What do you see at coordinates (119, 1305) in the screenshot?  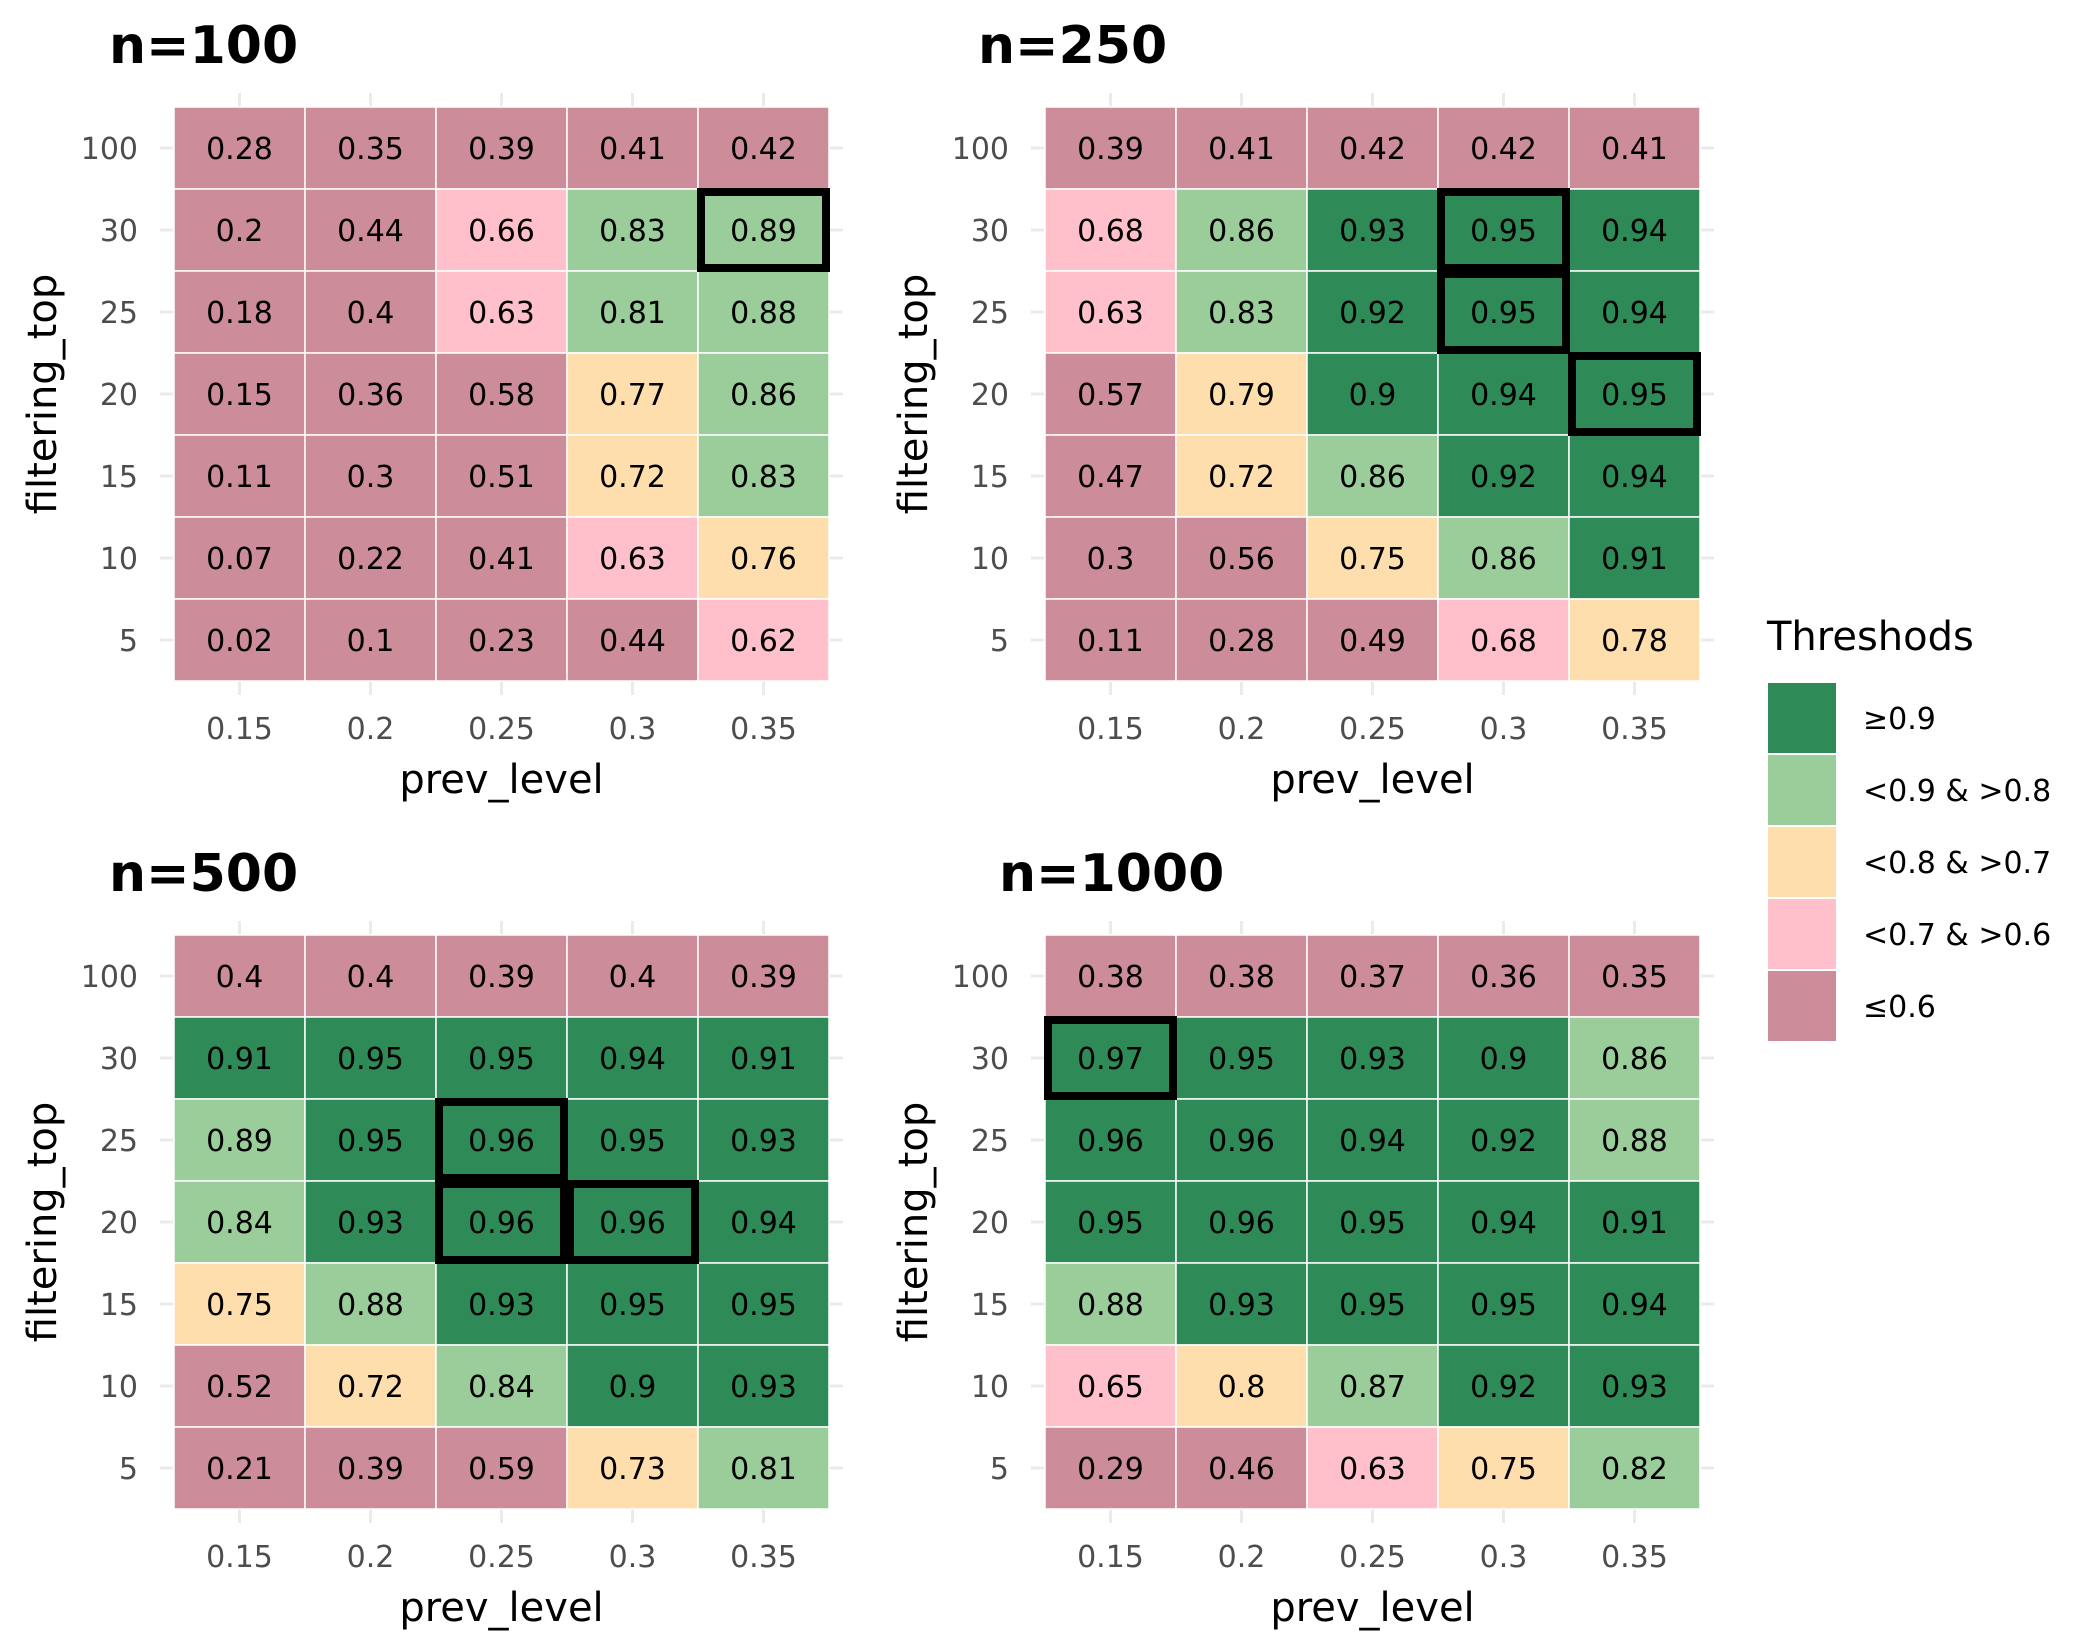 I see `y-tick-label: 15` at bounding box center [119, 1305].